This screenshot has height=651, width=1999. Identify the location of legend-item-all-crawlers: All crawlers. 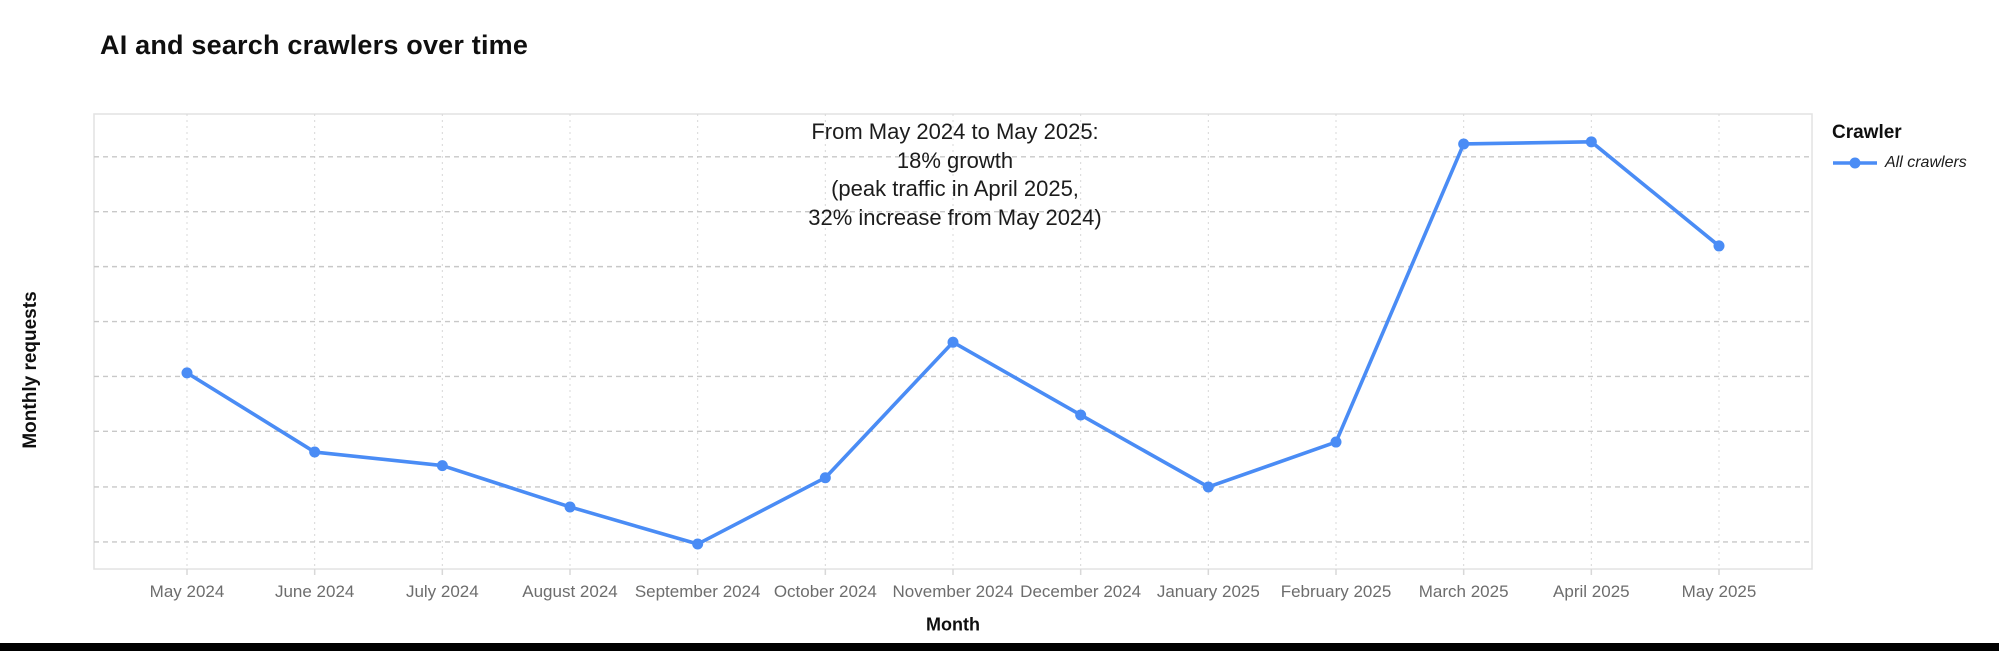
(1899, 163).